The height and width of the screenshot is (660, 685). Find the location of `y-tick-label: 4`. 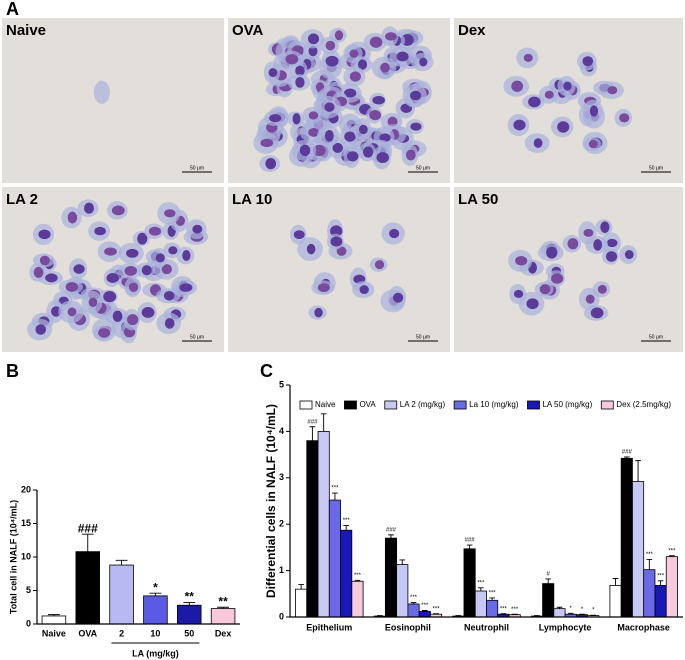

y-tick-label: 4 is located at coordinates (281, 431).